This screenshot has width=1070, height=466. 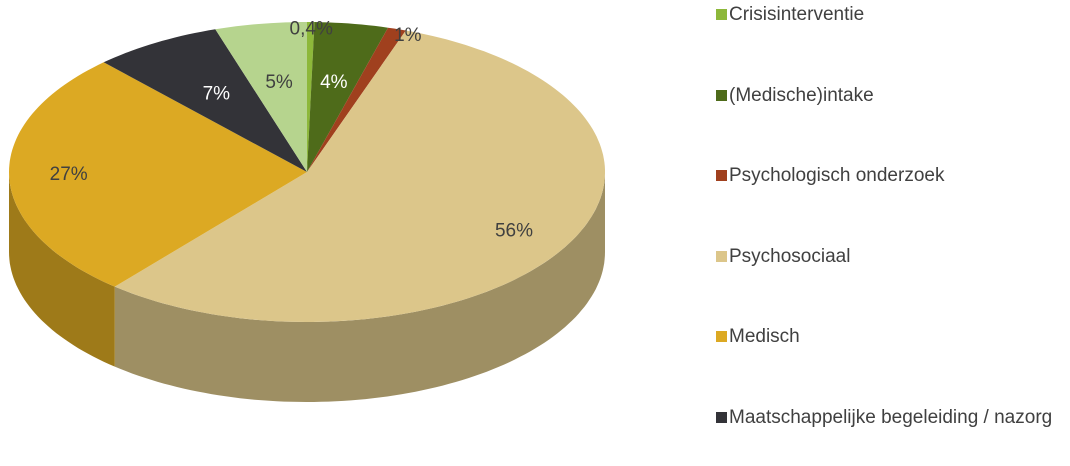 What do you see at coordinates (217, 93) in the screenshot?
I see `data-label: 7%` at bounding box center [217, 93].